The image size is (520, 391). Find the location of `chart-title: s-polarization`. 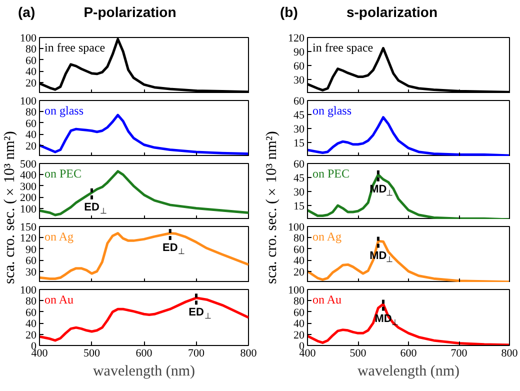

chart-title: s-polarization is located at coordinates (392, 12).